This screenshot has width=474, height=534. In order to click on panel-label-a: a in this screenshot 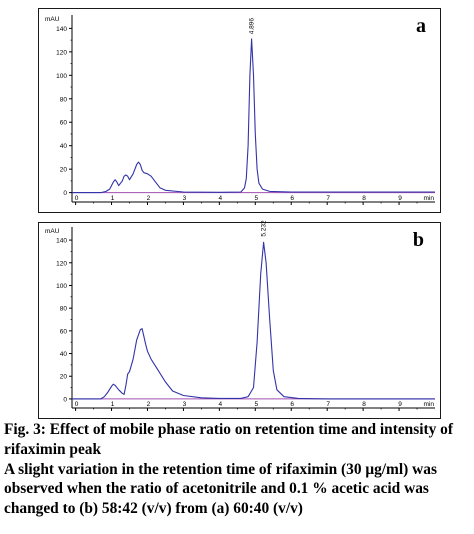, I will do `click(421, 26)`.